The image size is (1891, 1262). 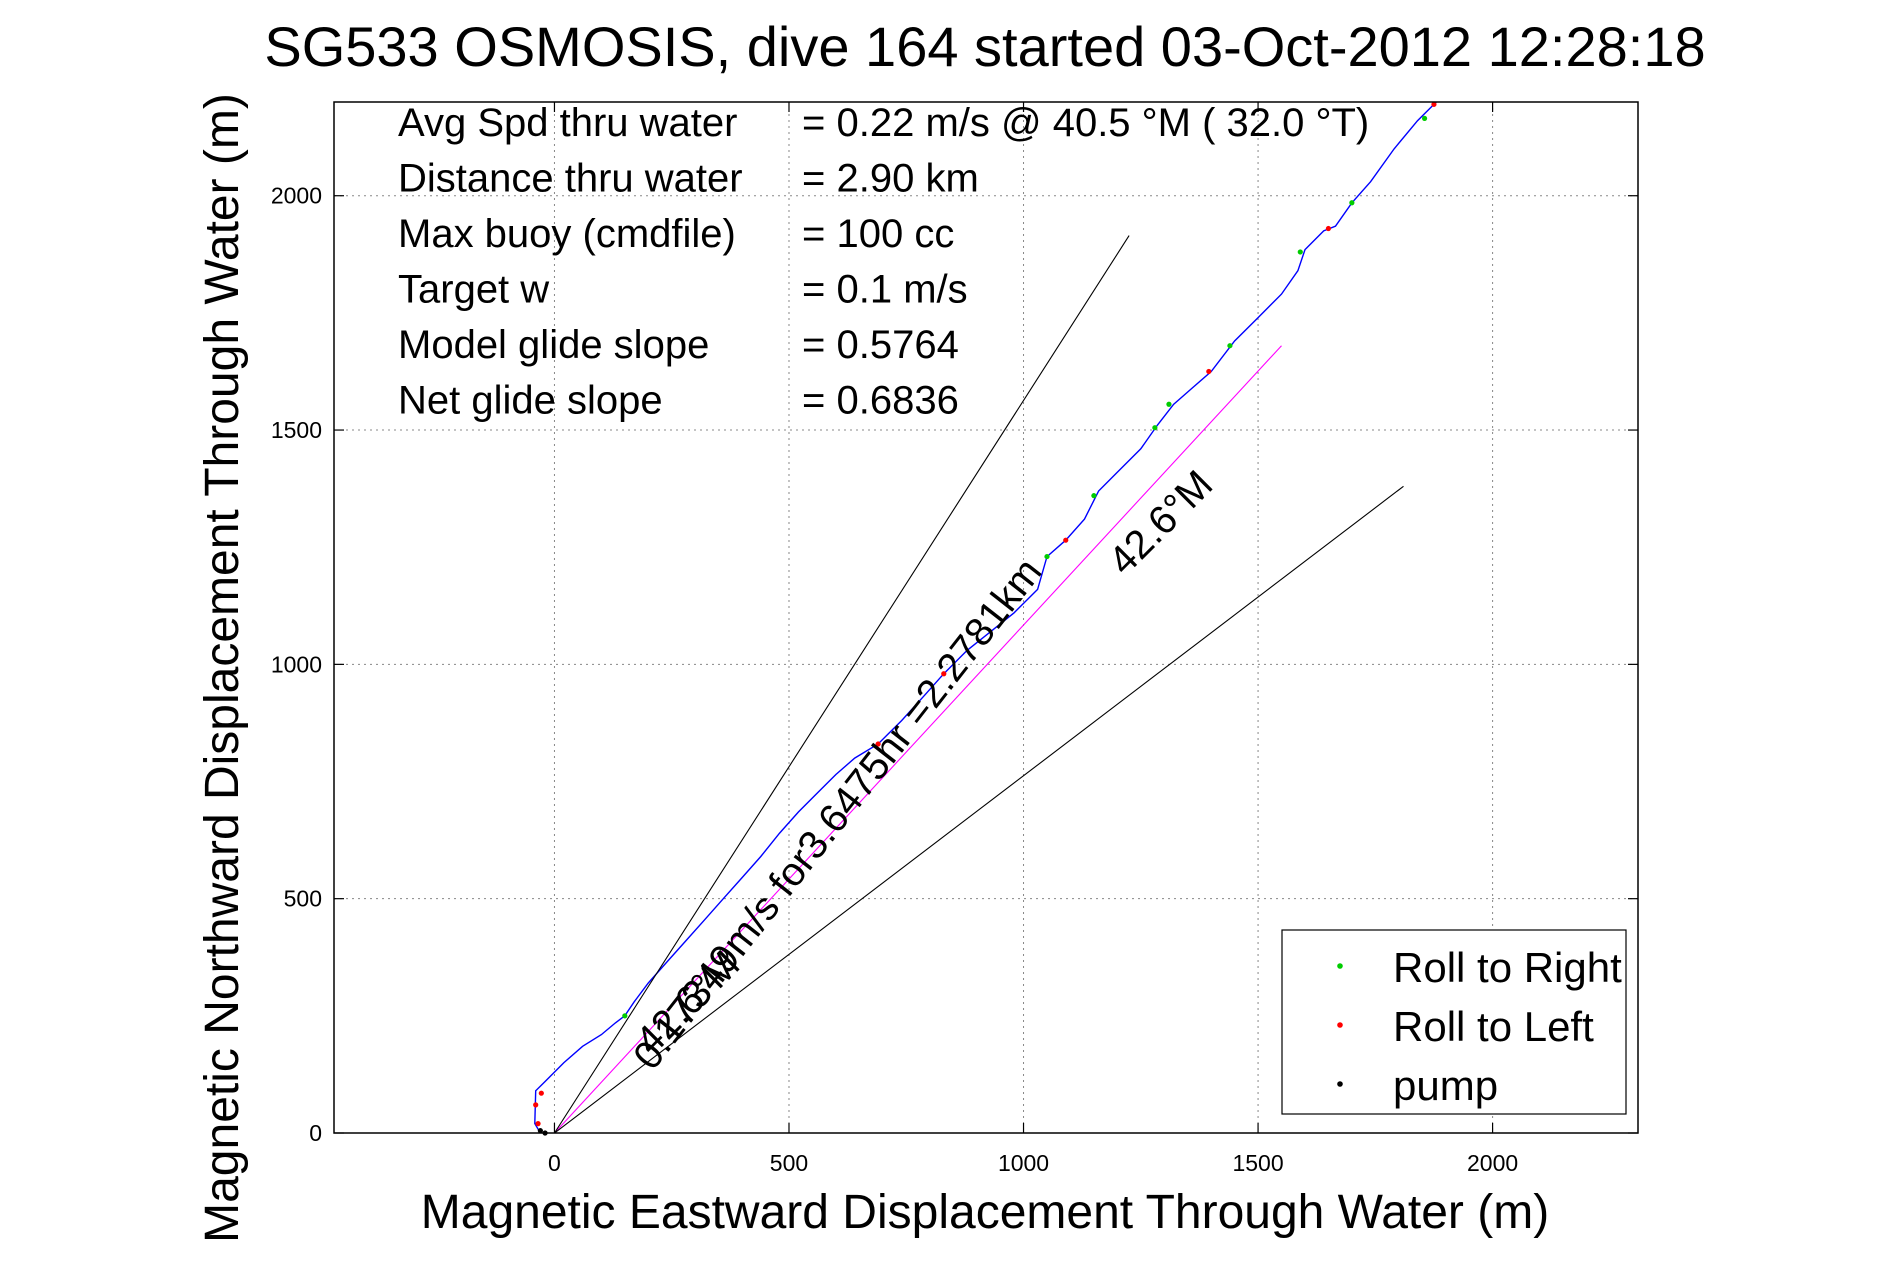 What do you see at coordinates (540, 1131) in the screenshot?
I see `marker-pump` at bounding box center [540, 1131].